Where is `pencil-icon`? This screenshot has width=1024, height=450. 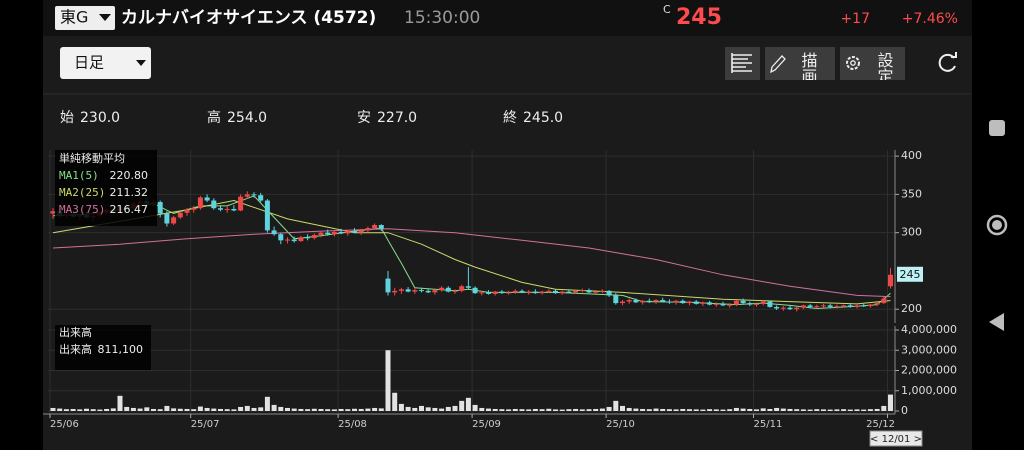 pencil-icon is located at coordinates (778, 64).